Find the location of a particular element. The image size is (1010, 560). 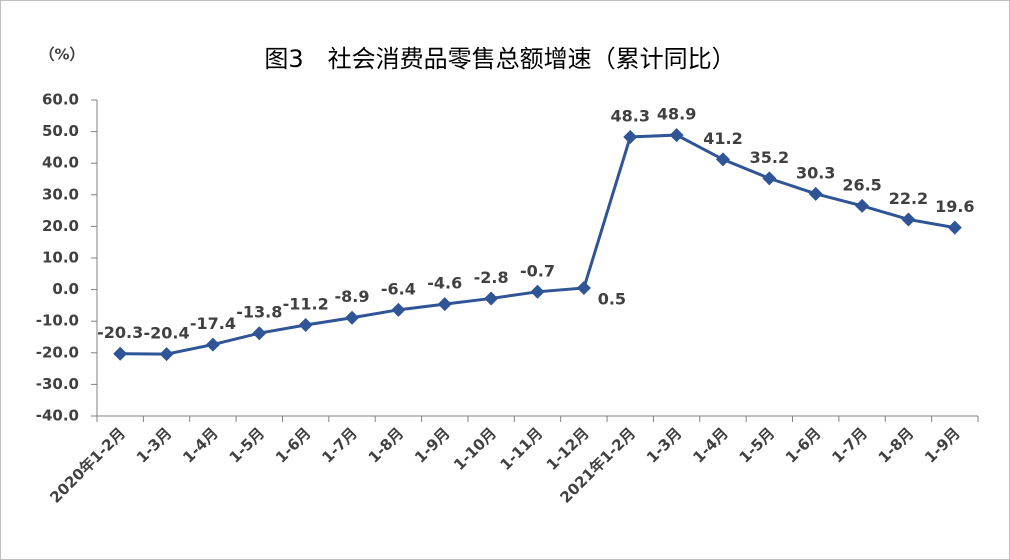

y-axis-unit: （%） is located at coordinates (61, 55).